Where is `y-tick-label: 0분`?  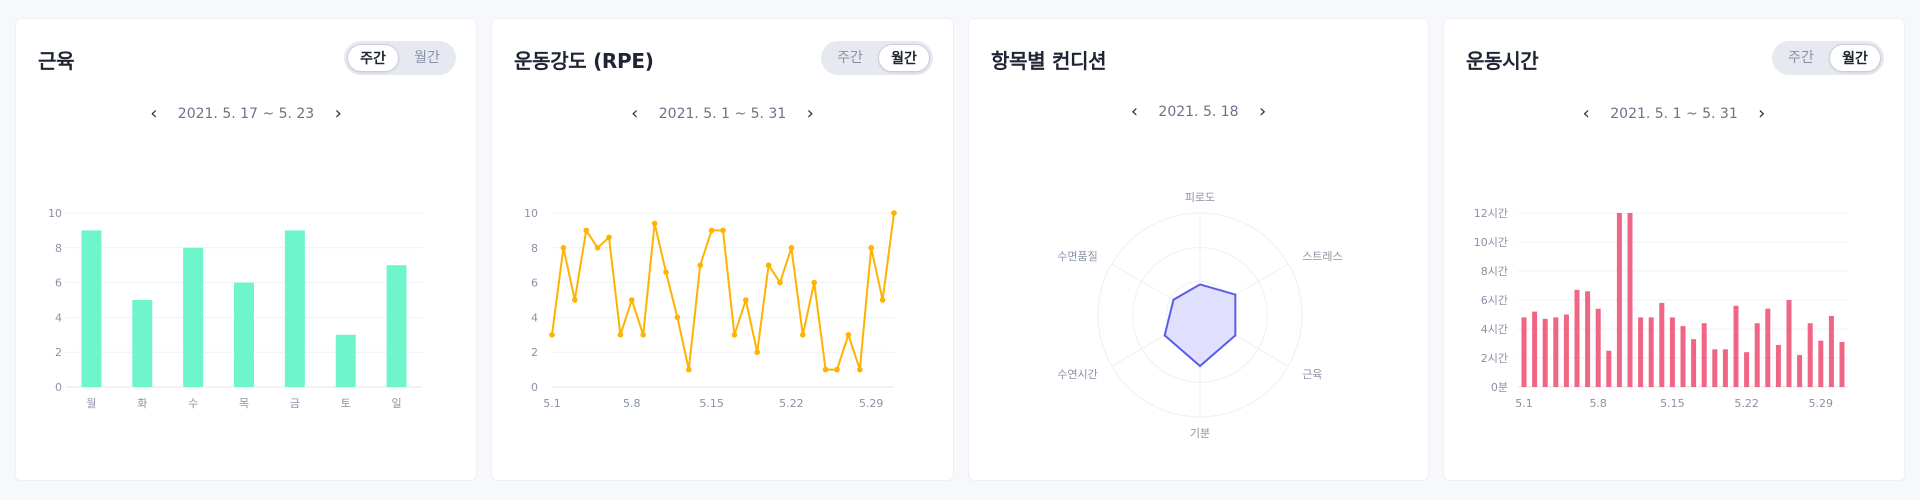
y-tick-label: 0분 is located at coordinates (1499, 387).